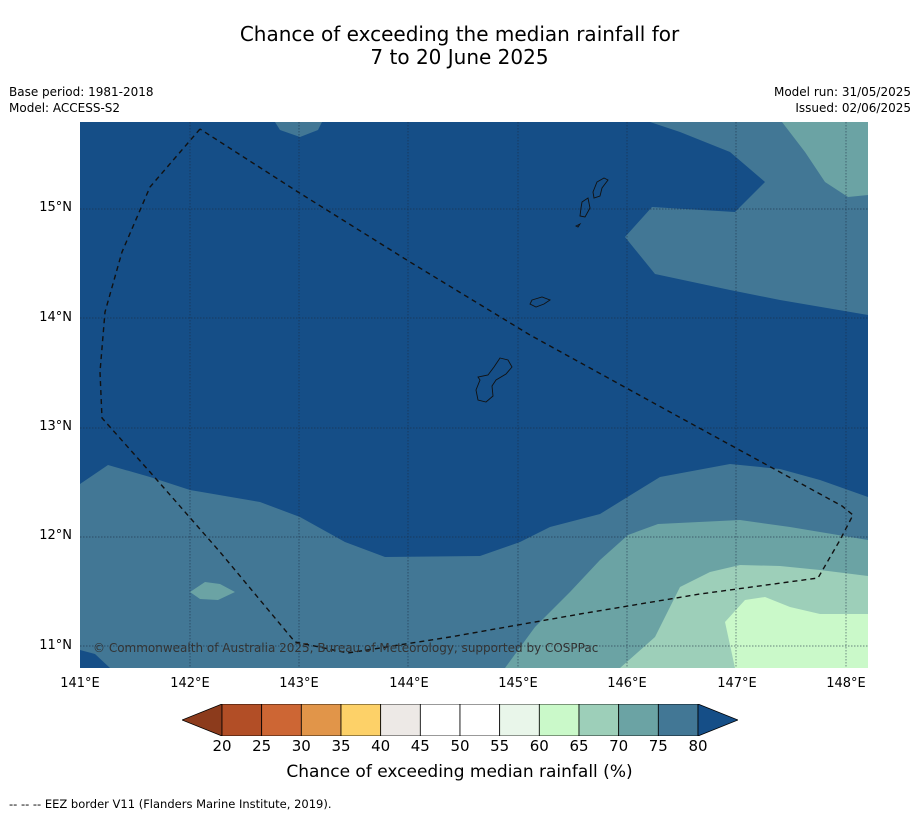  Describe the element at coordinates (55, 645) in the screenshot. I see `lat-label-11n: 11°N` at that location.